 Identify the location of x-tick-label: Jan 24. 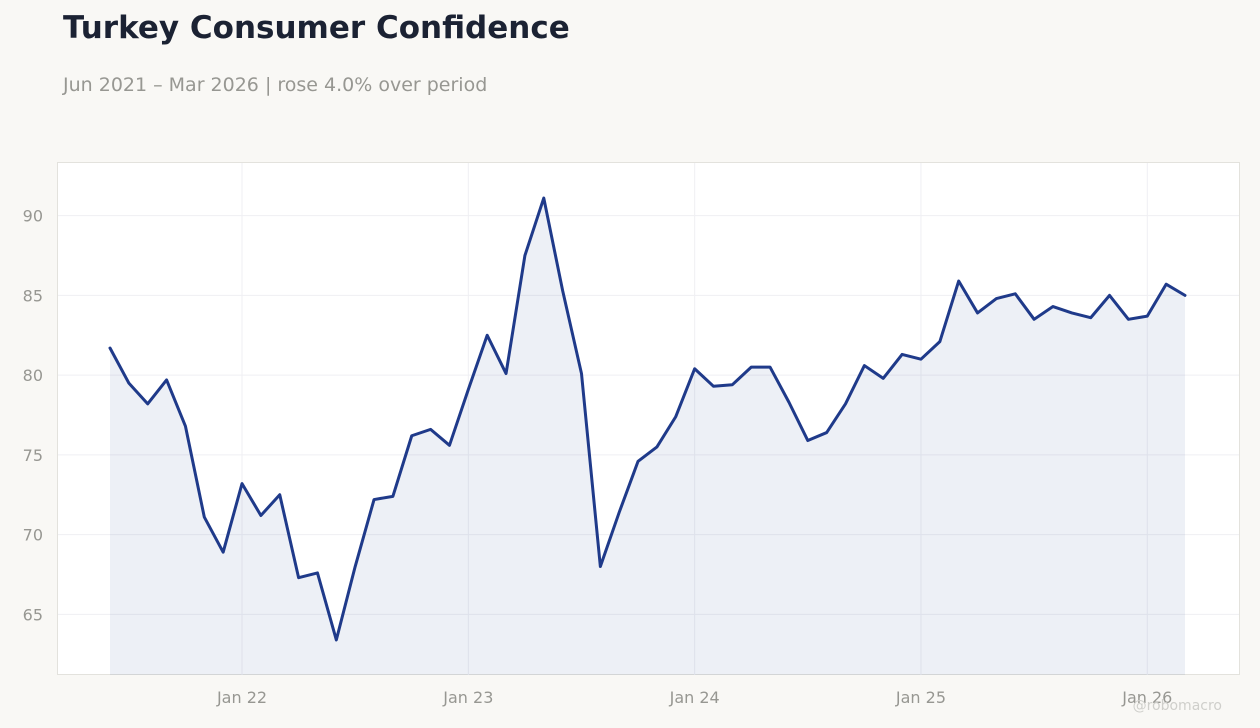
(694, 697).